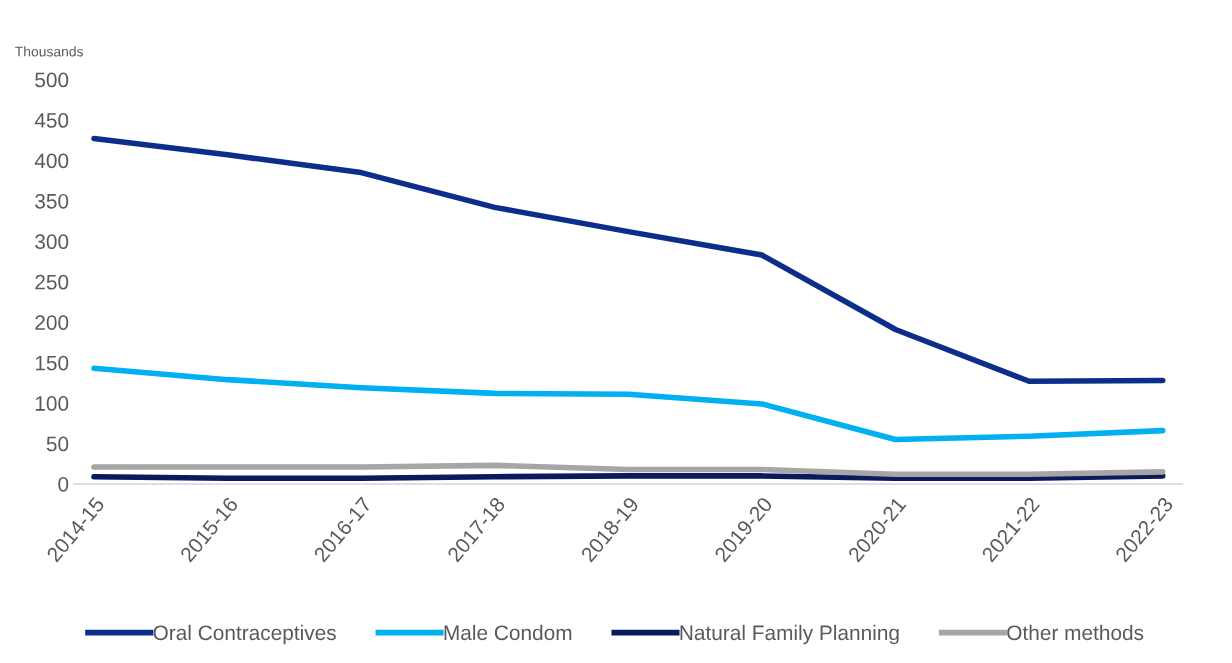 The width and height of the screenshot is (1232, 663). I want to click on y-tick-label: 100, so click(52, 403).